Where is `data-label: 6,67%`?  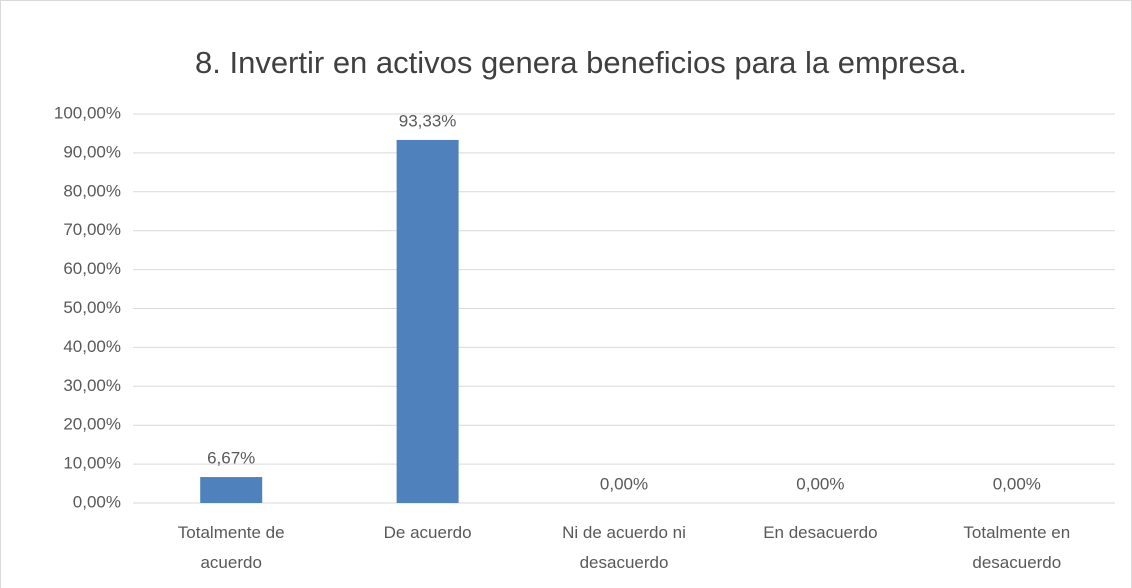 data-label: 6,67% is located at coordinates (231, 458).